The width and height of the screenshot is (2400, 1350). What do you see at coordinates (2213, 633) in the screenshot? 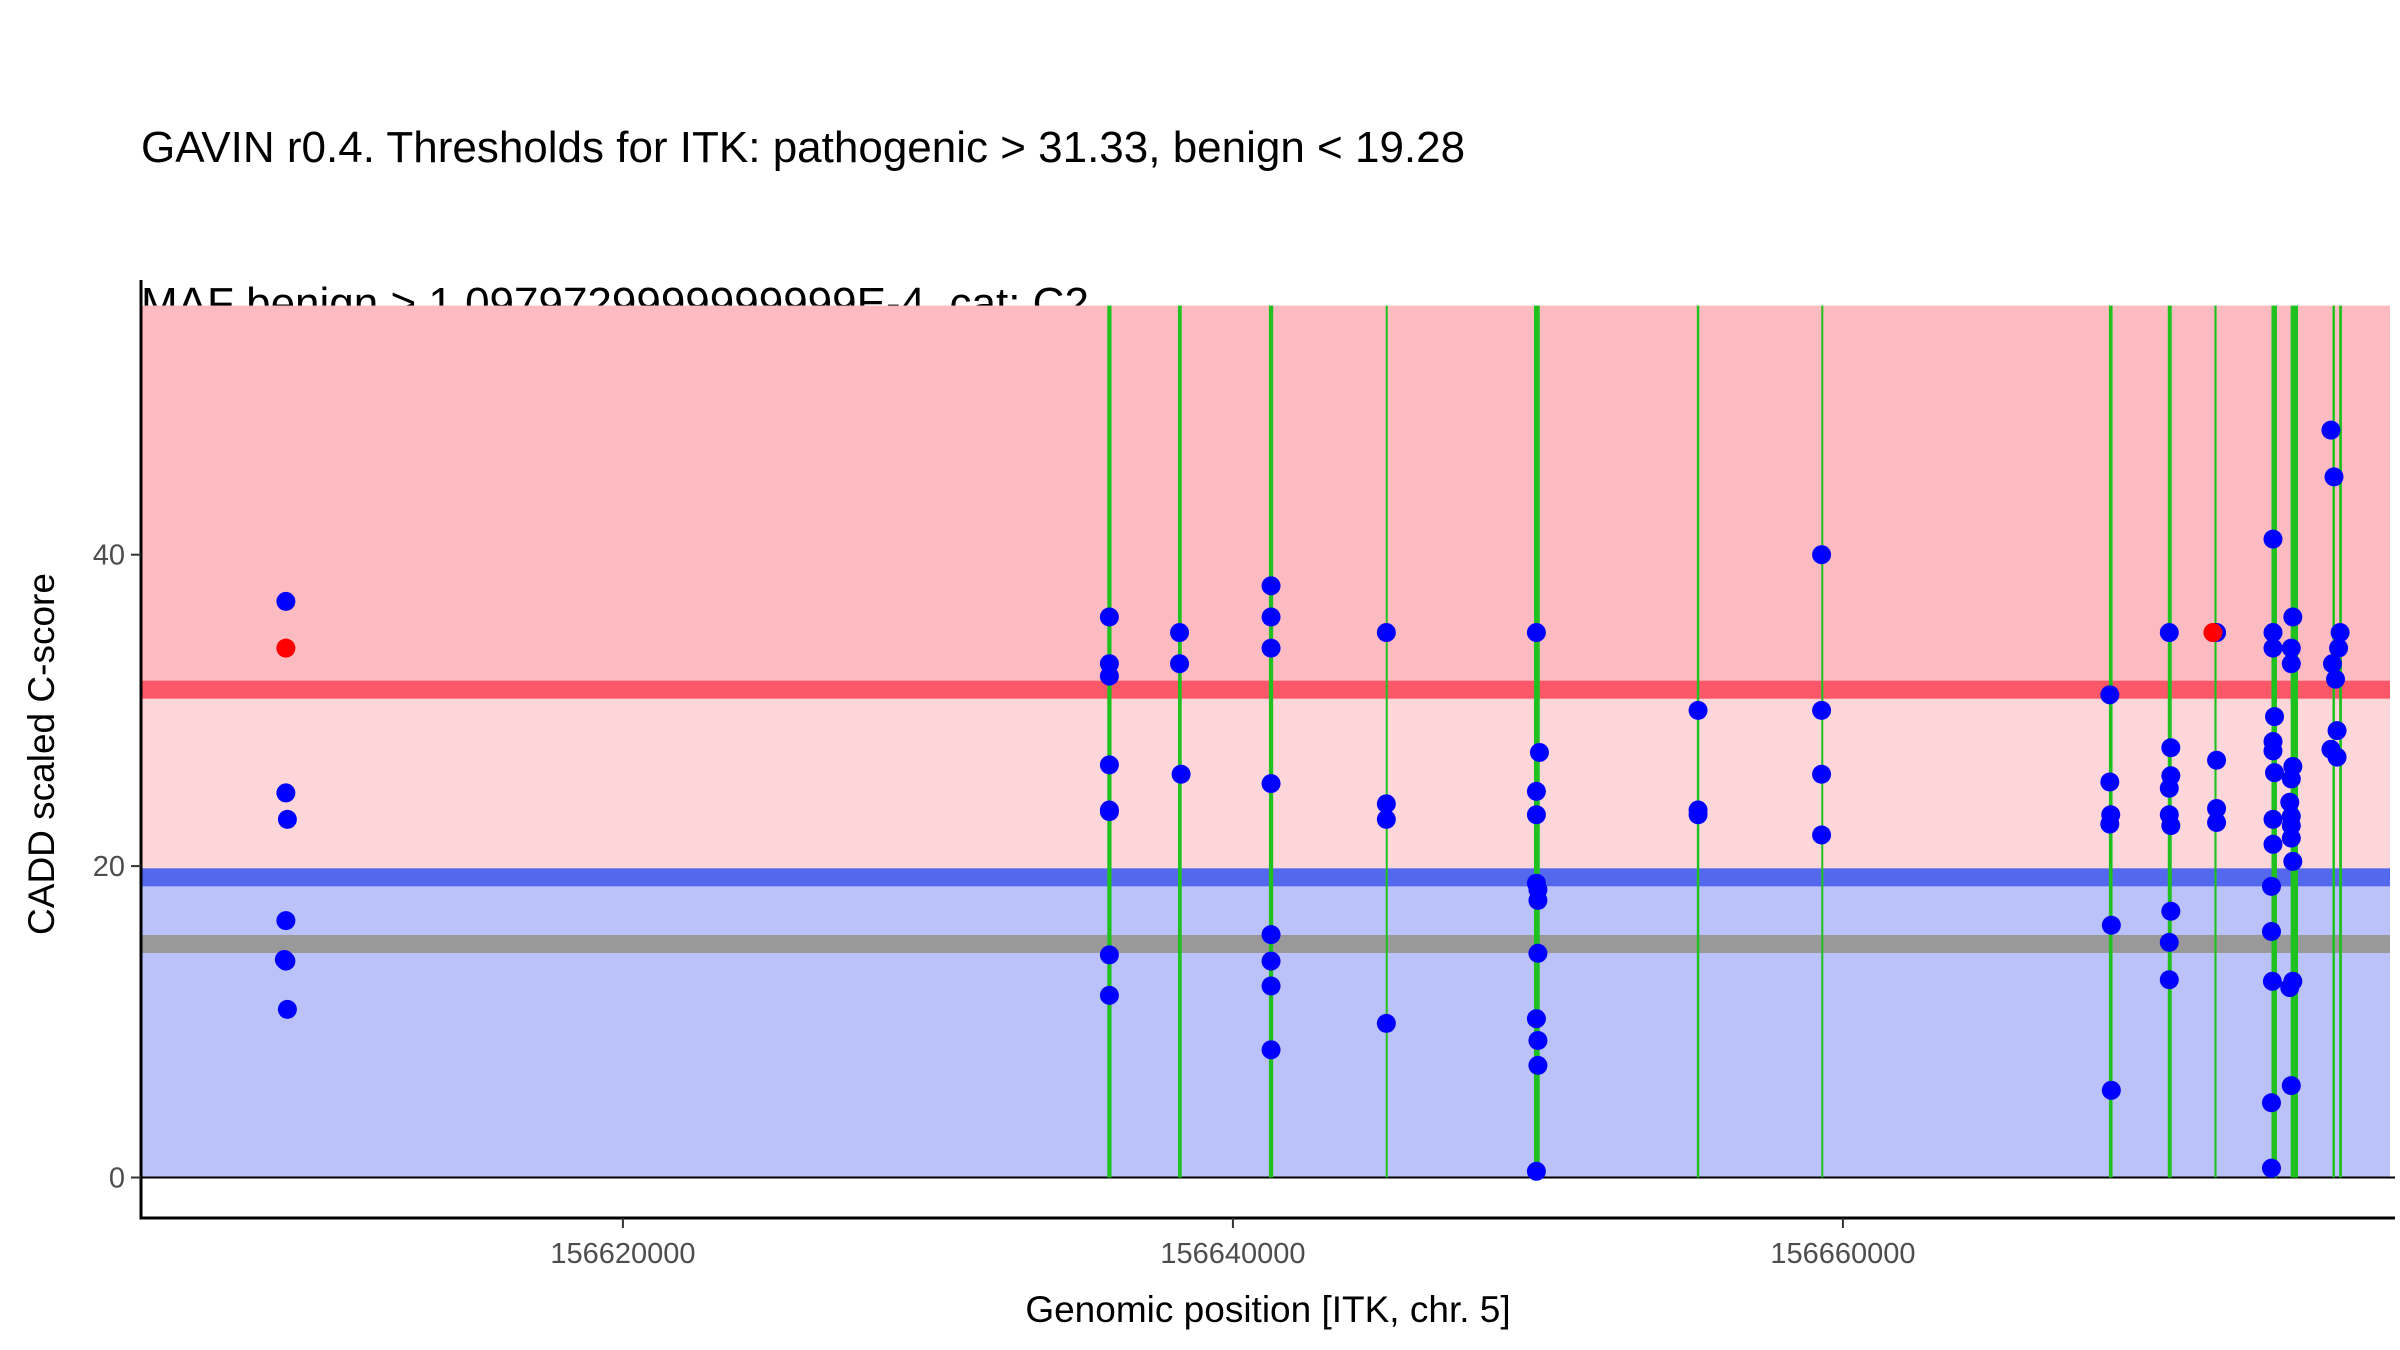
I see `clinvar-point` at bounding box center [2213, 633].